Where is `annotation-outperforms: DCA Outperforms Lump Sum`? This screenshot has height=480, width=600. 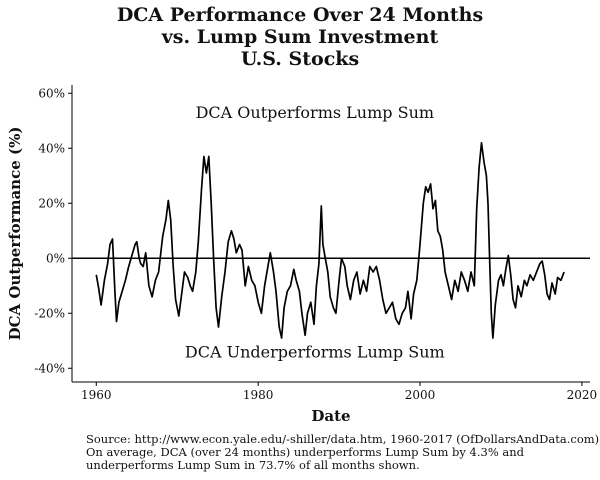
annotation-outperforms: DCA Outperforms Lump Sum is located at coordinates (315, 112).